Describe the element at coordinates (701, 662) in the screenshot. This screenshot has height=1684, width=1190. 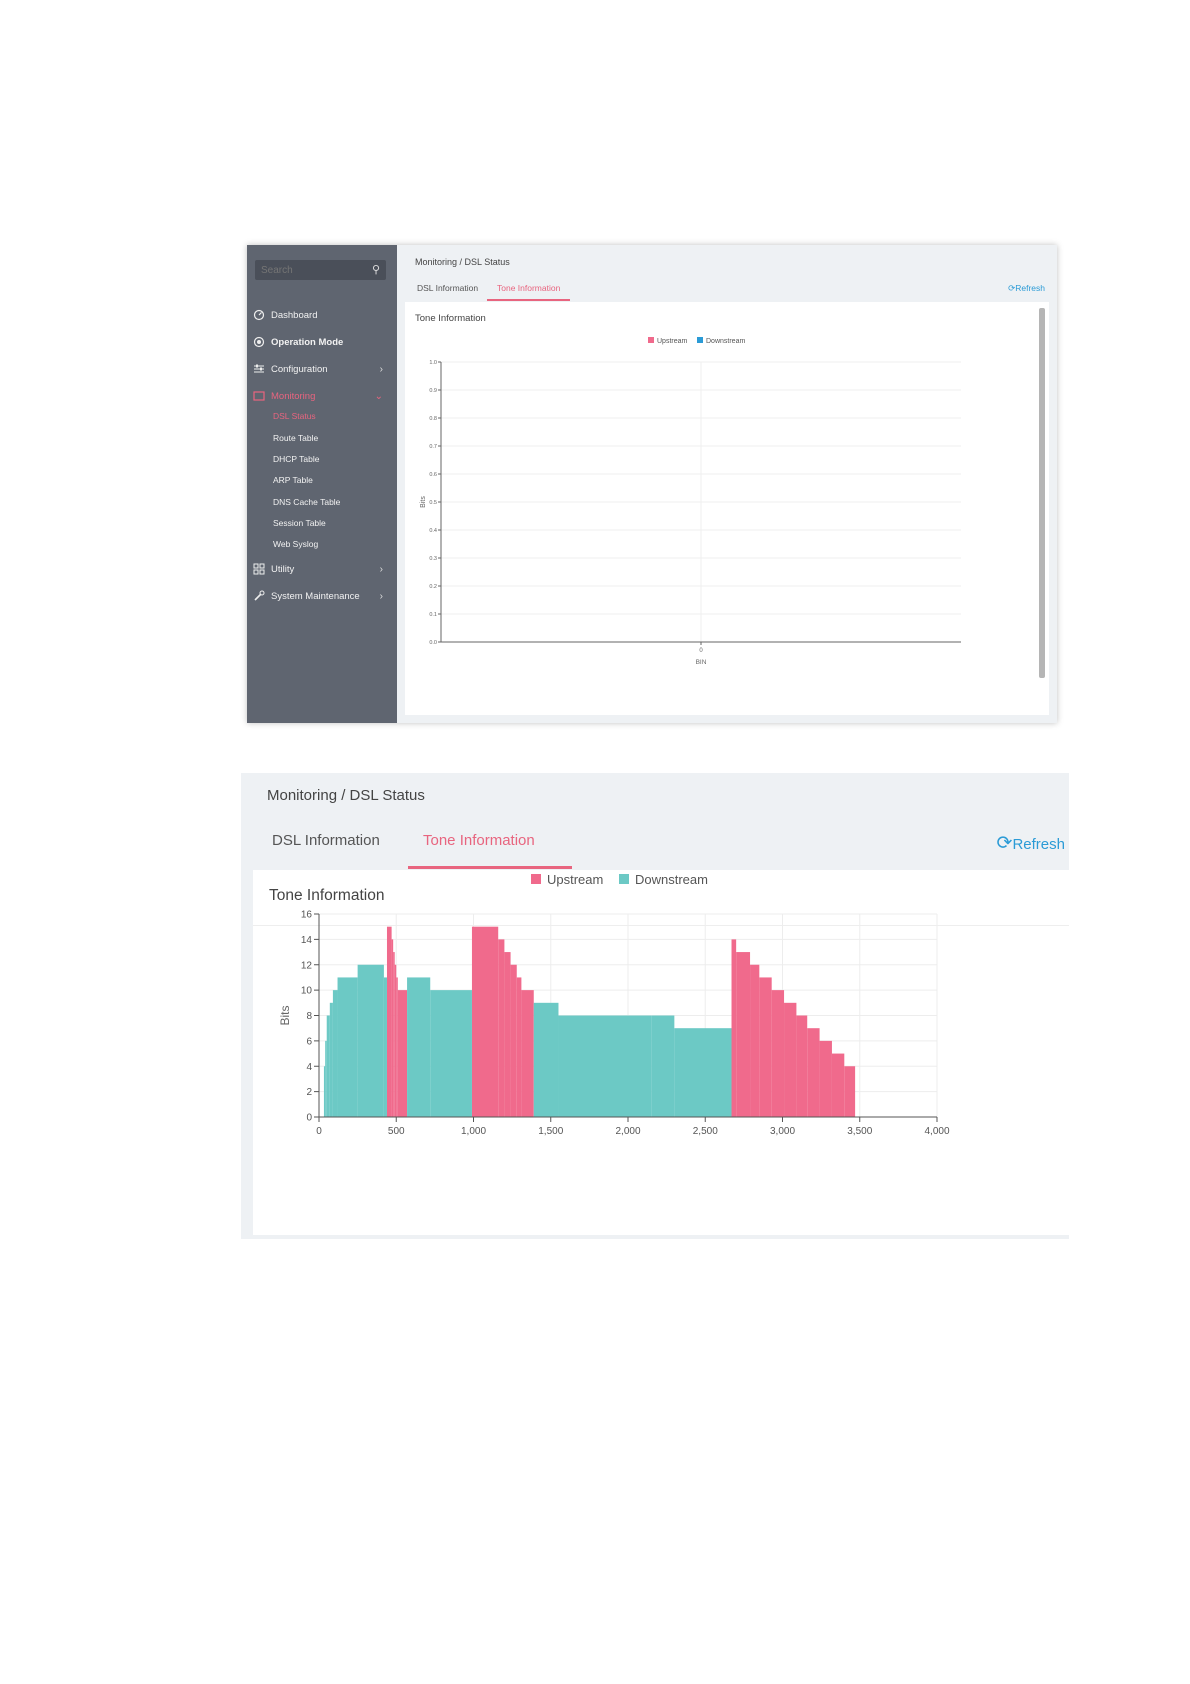
I see `x-axis-label: BIN` at that location.